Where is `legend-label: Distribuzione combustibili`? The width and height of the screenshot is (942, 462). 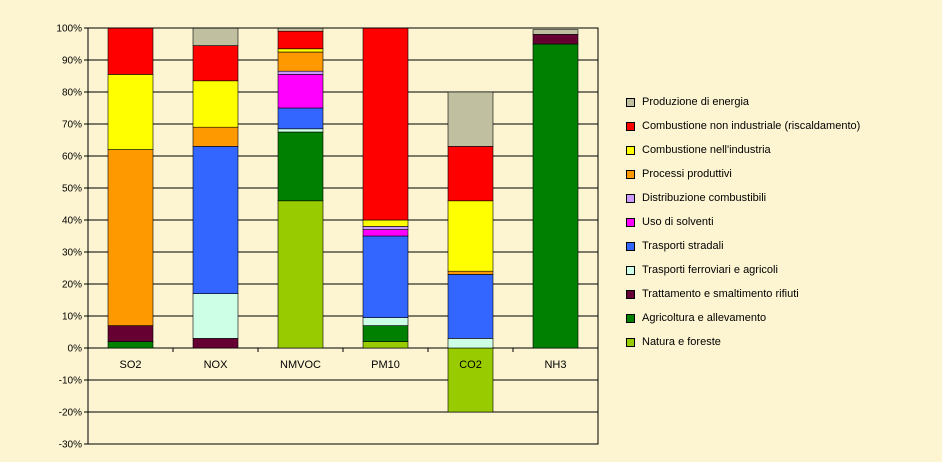 legend-label: Distribuzione combustibili is located at coordinates (704, 198).